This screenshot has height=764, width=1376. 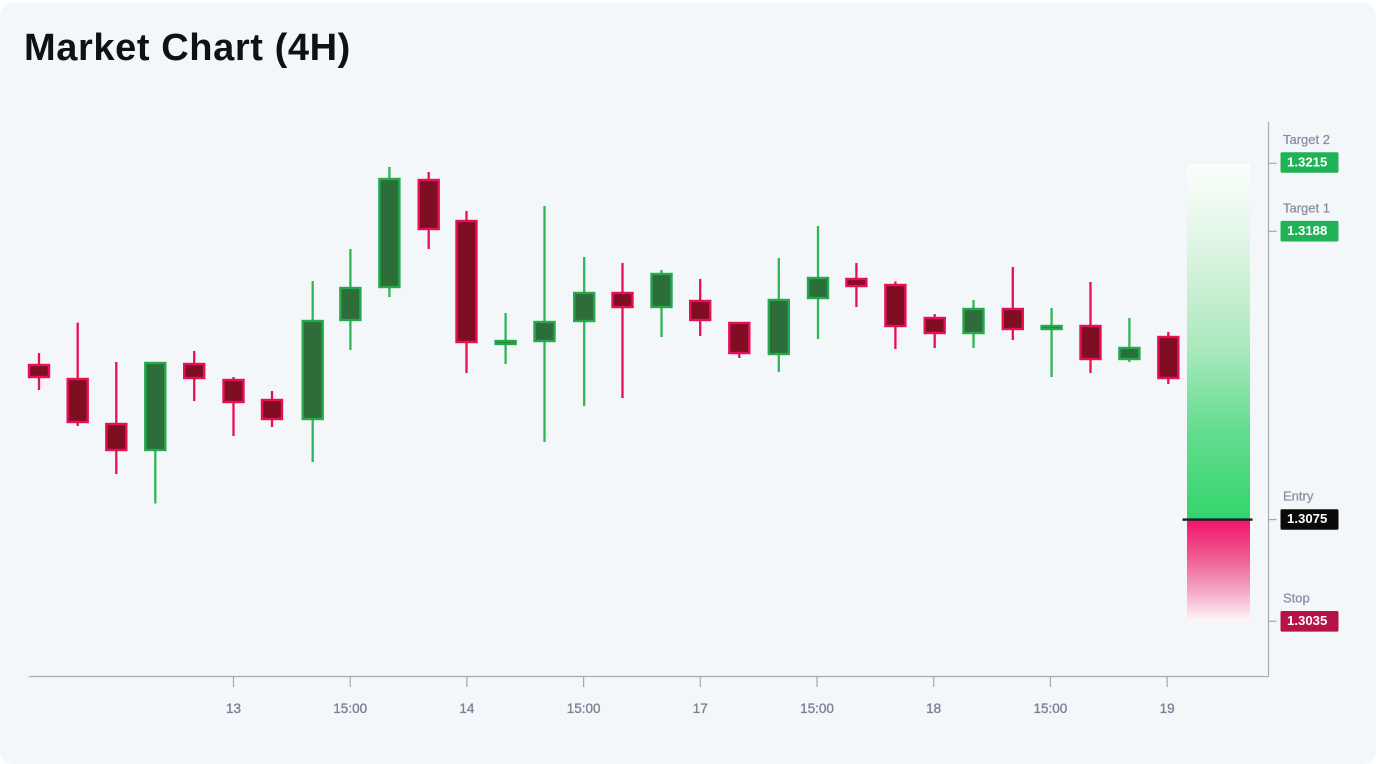 I want to click on svg-text: Target 1, so click(x=1306, y=208).